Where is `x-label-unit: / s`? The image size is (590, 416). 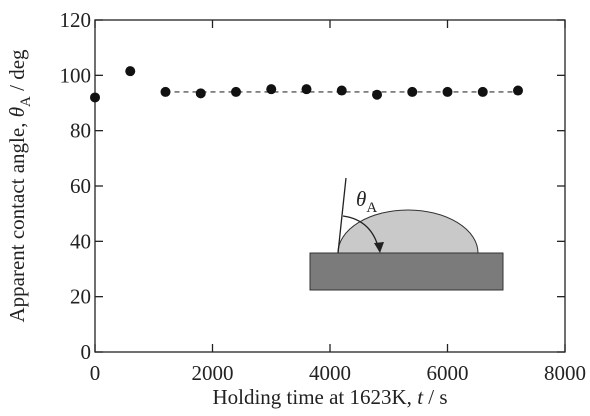
x-label-unit: / s is located at coordinates (435, 397).